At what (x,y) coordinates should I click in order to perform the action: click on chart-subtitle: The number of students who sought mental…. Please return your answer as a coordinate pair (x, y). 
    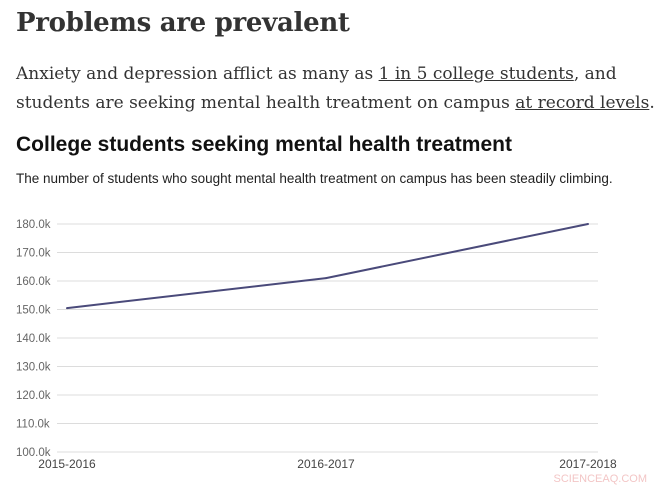
    Looking at the image, I should click on (314, 178).